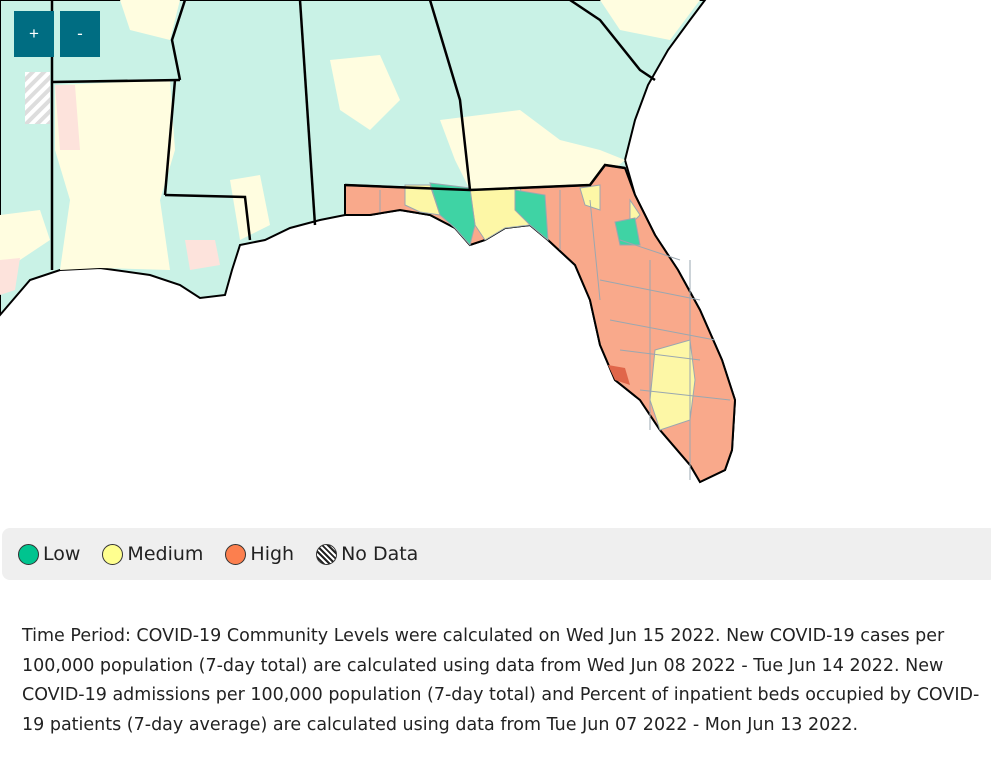 The image size is (991, 770). I want to click on high-circle-icon, so click(236, 554).